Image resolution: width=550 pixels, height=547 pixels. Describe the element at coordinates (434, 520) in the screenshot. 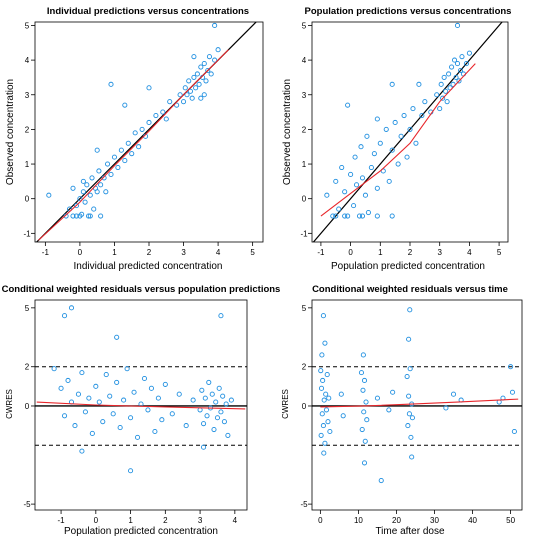

I see `x-tick-label: 30` at that location.